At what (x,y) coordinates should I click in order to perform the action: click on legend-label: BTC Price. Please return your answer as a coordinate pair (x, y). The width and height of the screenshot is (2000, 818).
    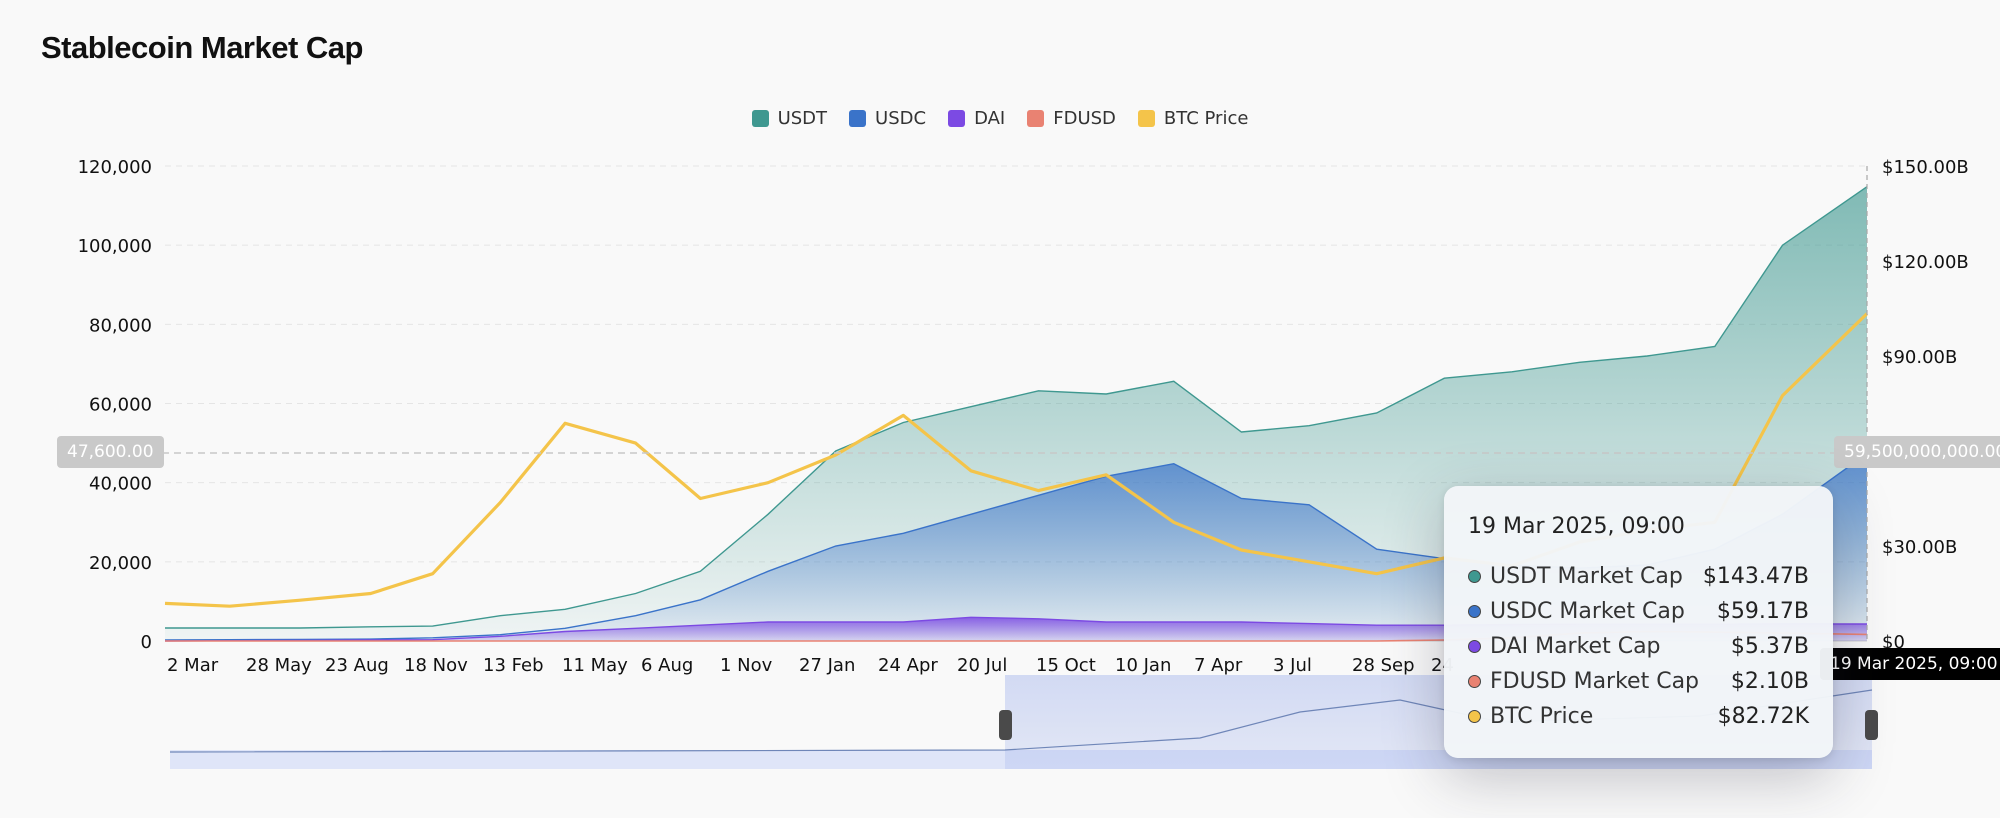
    Looking at the image, I should click on (1206, 118).